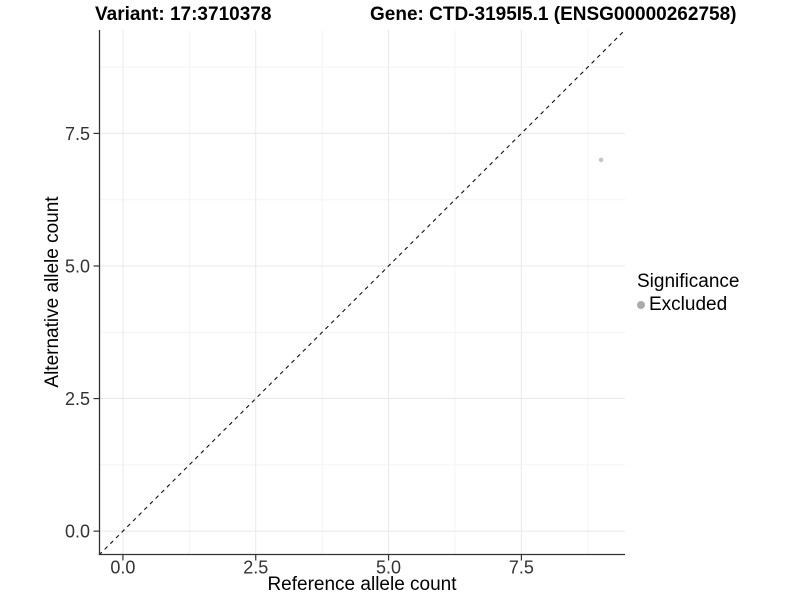 The image size is (800, 600). Describe the element at coordinates (521, 568) in the screenshot. I see `x-tick-label: 7.5` at that location.